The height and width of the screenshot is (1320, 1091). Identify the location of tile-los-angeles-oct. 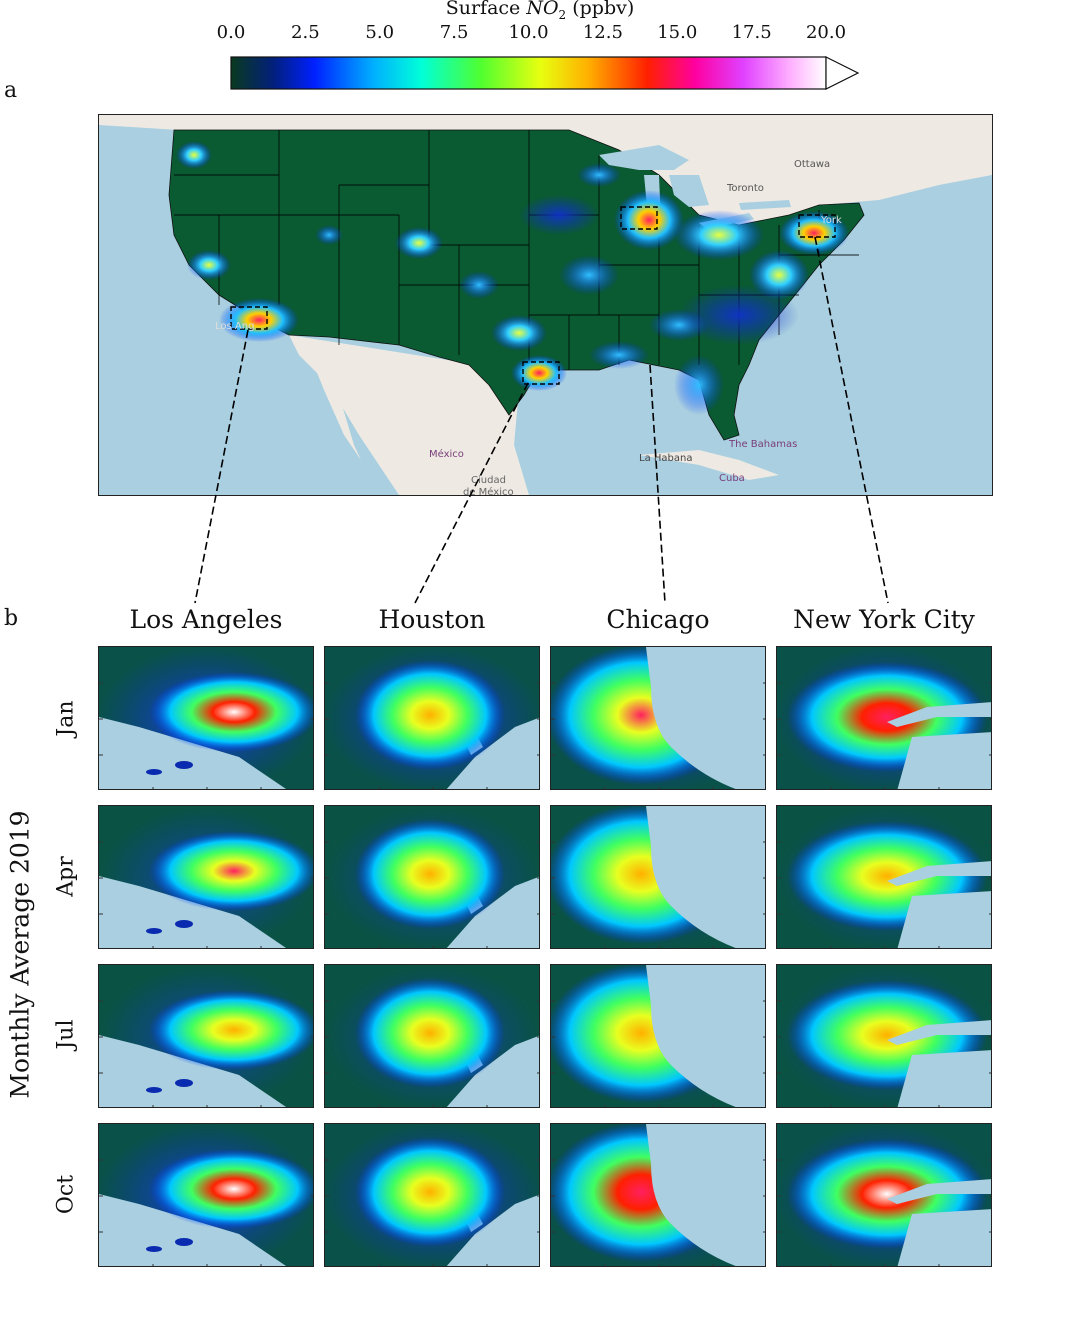
(206, 1195).